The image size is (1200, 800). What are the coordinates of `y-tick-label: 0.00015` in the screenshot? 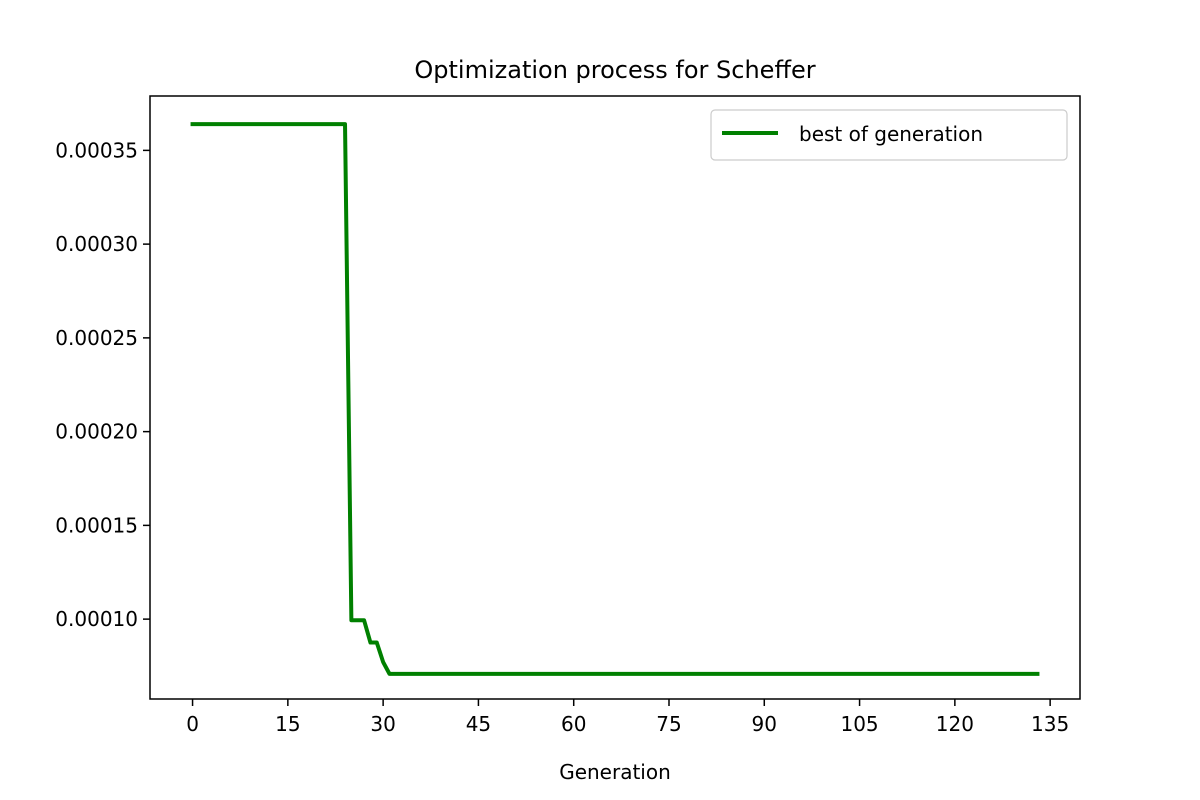 It's located at (96, 525).